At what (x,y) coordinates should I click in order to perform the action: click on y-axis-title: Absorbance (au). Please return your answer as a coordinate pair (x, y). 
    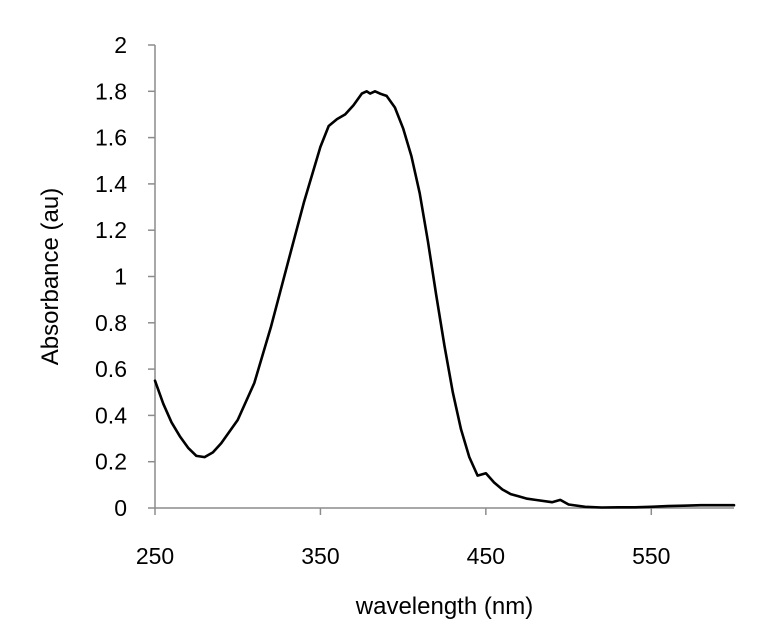
    Looking at the image, I should click on (50, 276).